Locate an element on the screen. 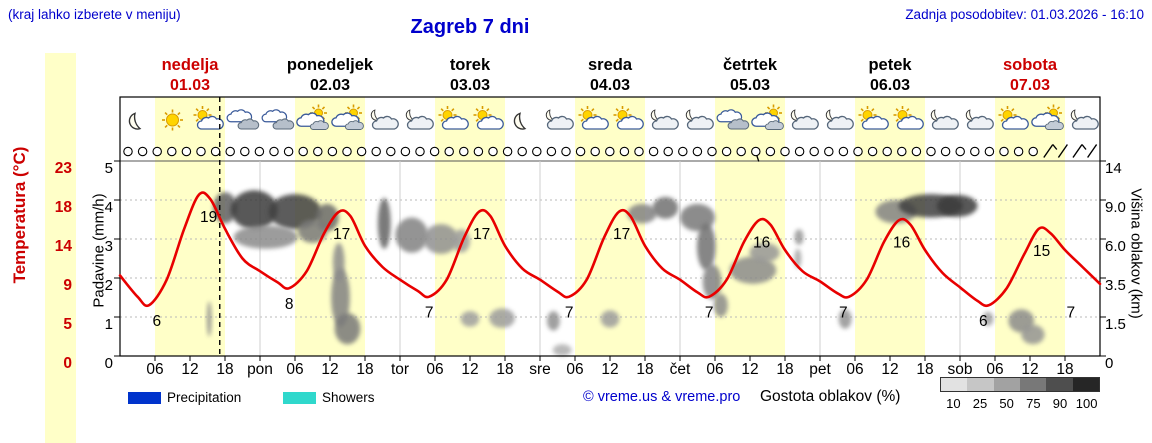  x-day-label: pet is located at coordinates (820, 369).